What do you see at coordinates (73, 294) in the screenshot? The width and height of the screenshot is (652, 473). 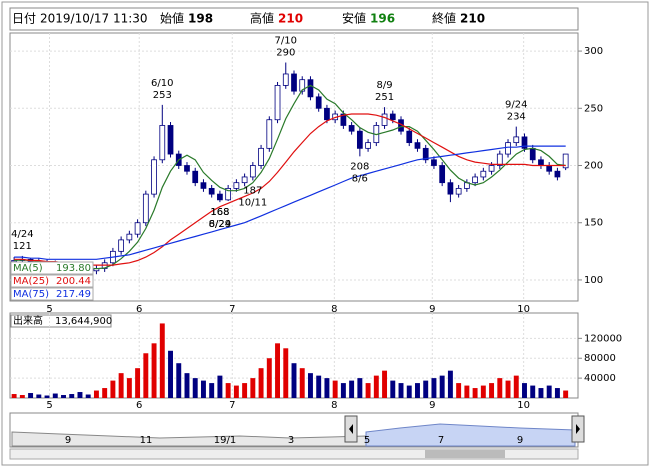 I see `legend-value: 217.49` at bounding box center [73, 294].